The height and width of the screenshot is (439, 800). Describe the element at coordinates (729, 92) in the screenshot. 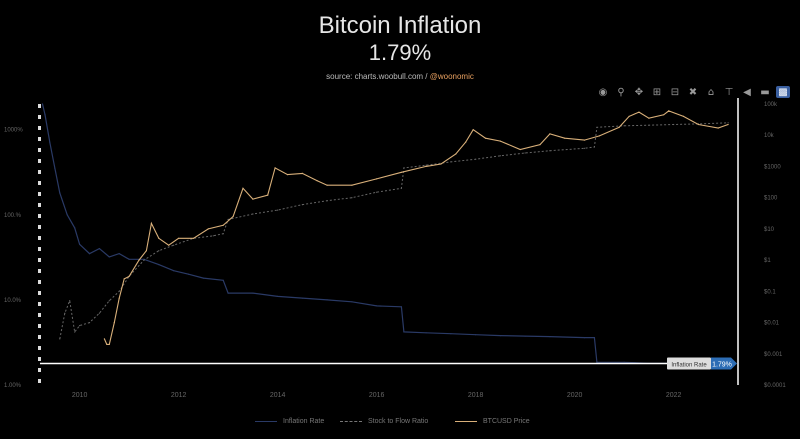

I see `spike-lines-icon: ⊤` at that location.